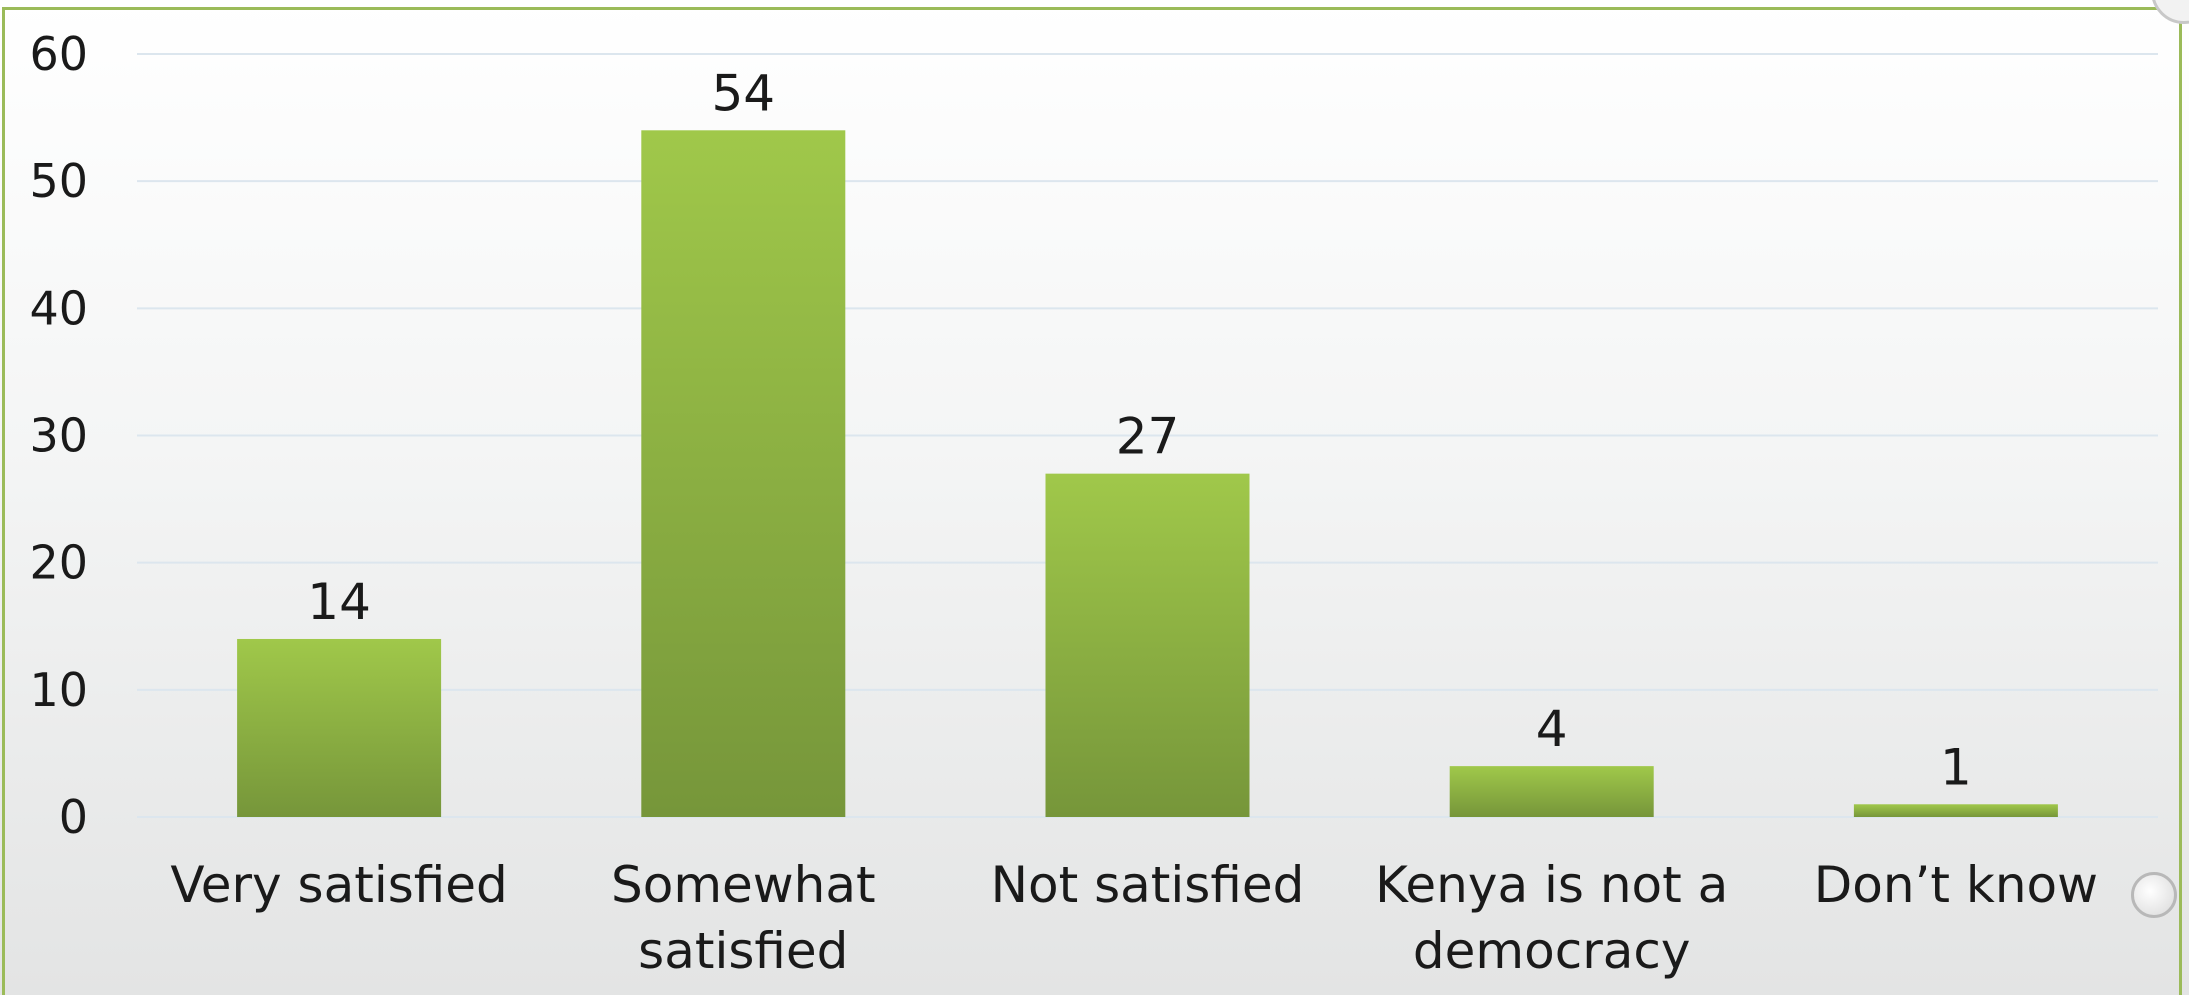  What do you see at coordinates (338, 885) in the screenshot?
I see `category-label: Very satisfied` at bounding box center [338, 885].